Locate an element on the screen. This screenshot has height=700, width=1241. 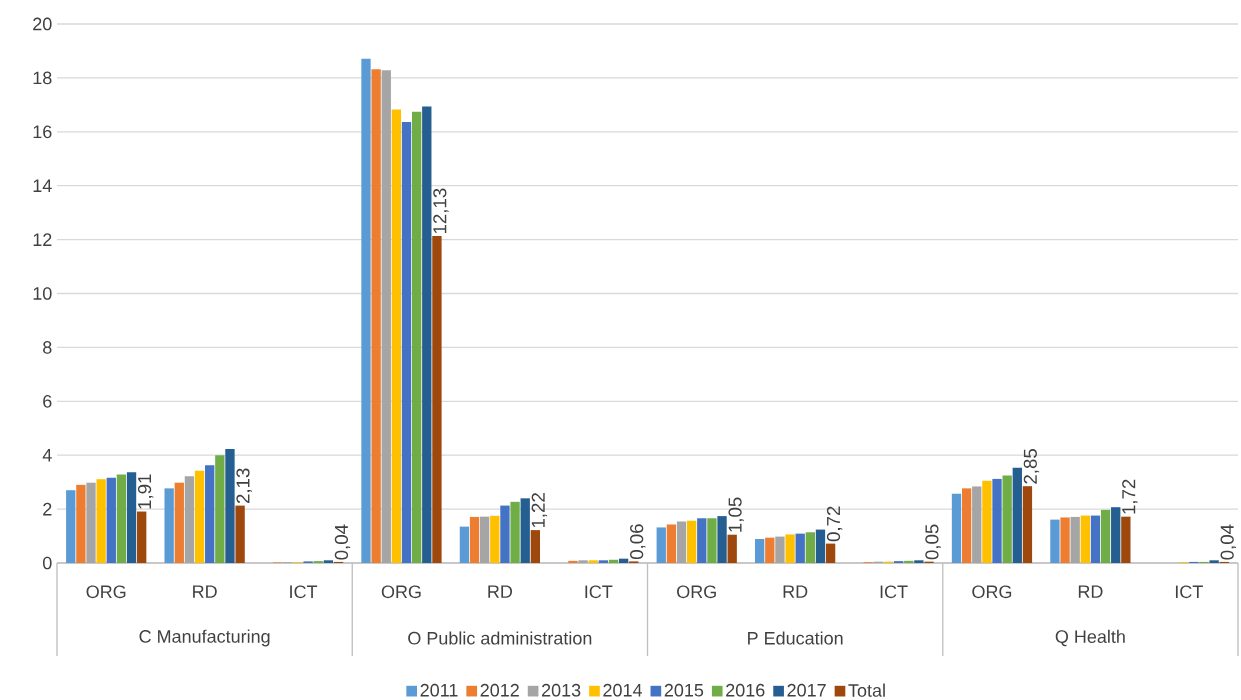
legend-label: 2015 is located at coordinates (684, 690).